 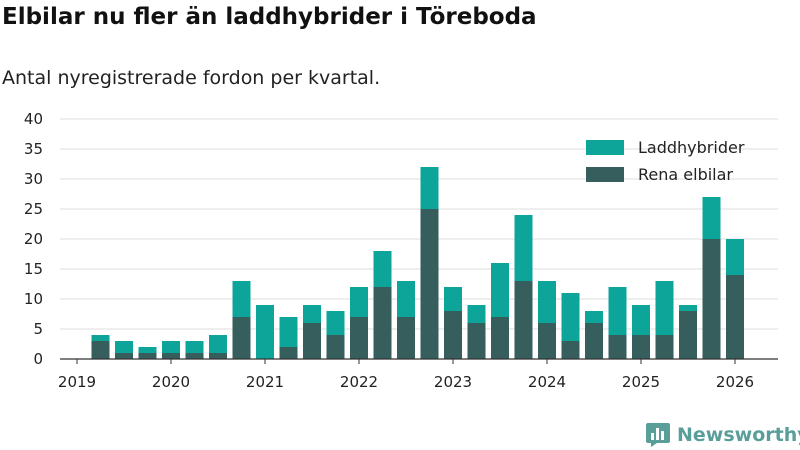 I want to click on y-tick-label: 5, so click(x=38, y=329).